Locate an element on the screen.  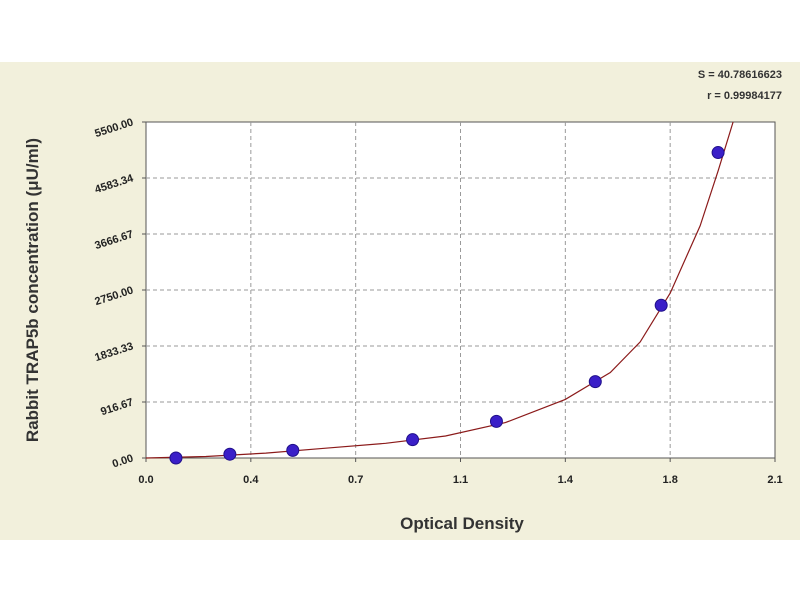
y-tick-label: 0.00 is located at coordinates (123, 461).